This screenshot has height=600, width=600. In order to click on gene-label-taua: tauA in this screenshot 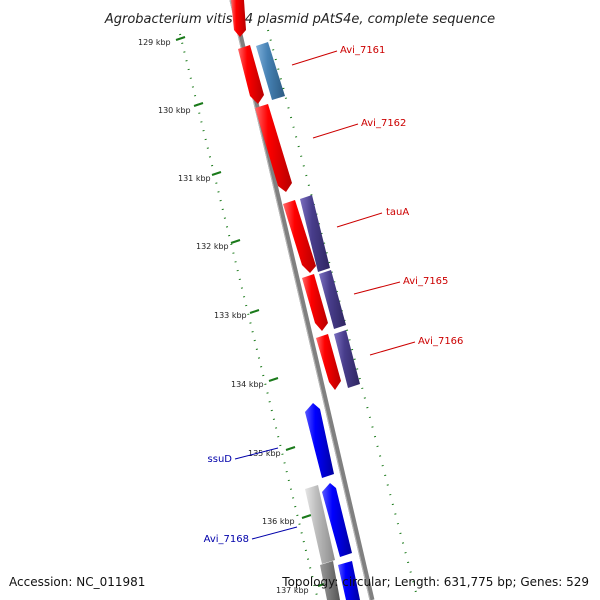, I will do `click(397, 212)`.